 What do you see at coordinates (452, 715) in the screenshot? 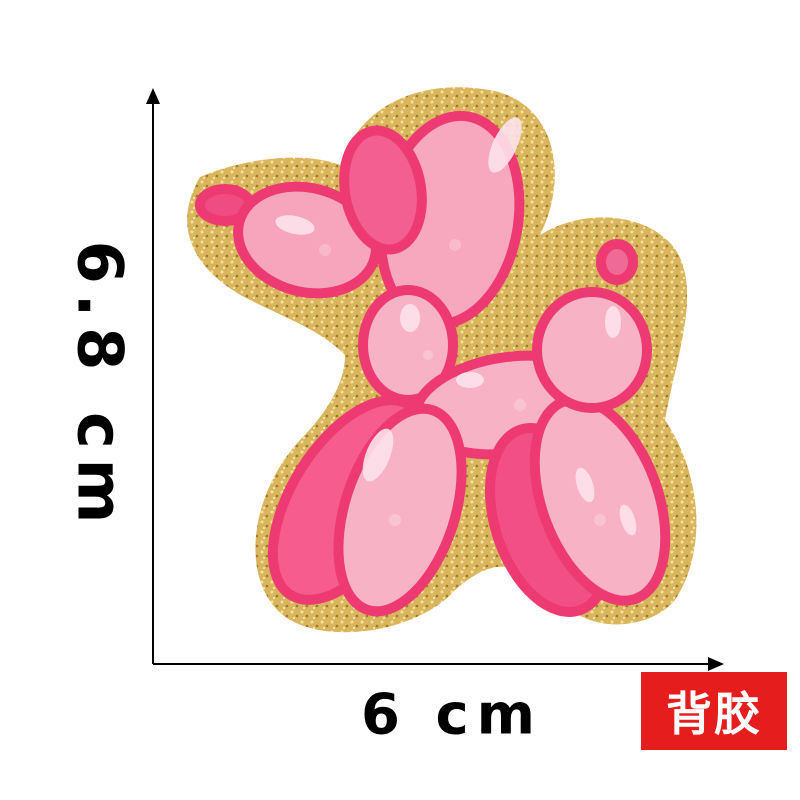
I see `width-dimension-label: 6 cm` at bounding box center [452, 715].